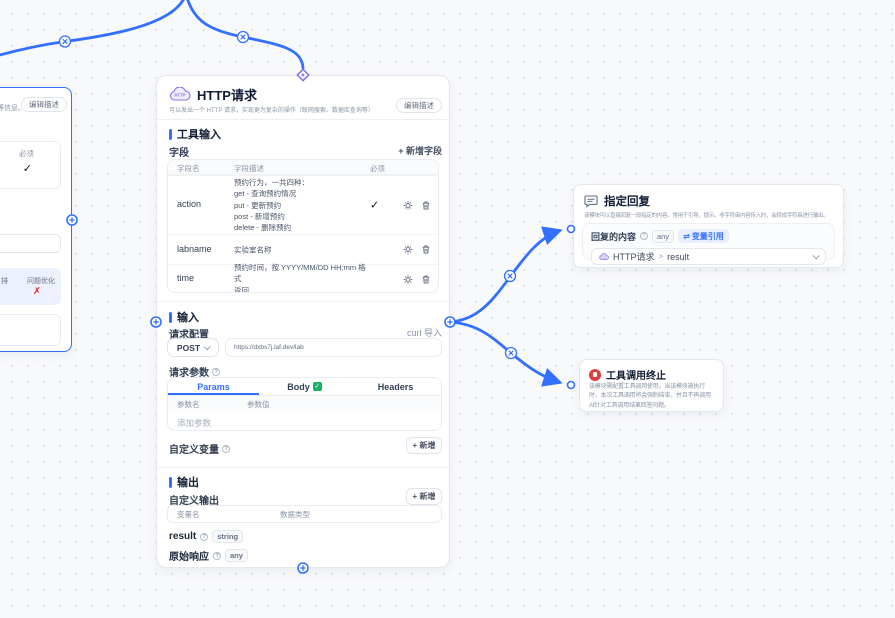  Describe the element at coordinates (627, 202) in the screenshot. I see `node-title: 指定回复` at that location.